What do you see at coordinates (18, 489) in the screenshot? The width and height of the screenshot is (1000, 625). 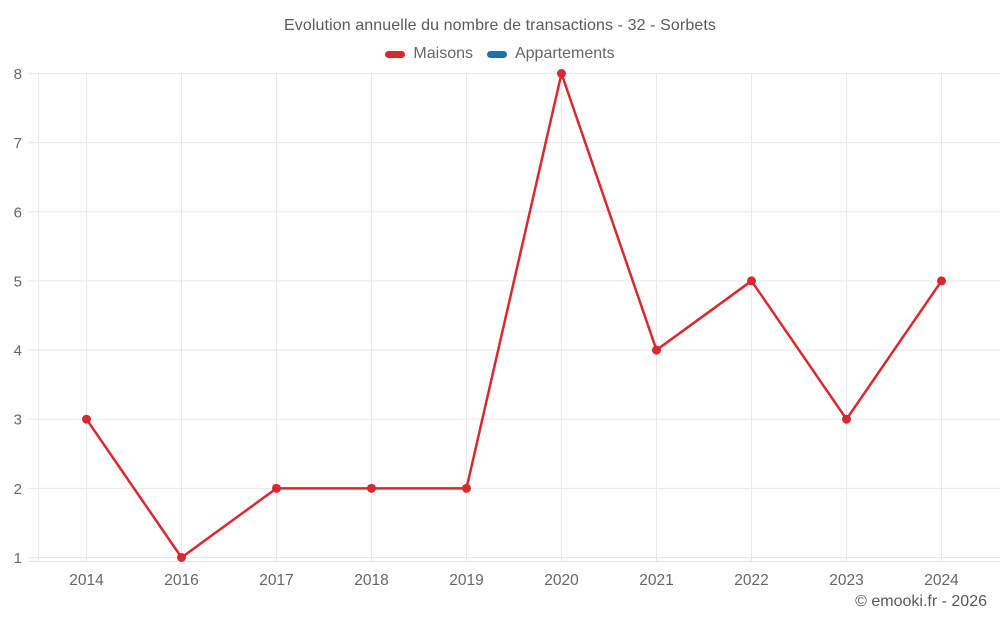 I see `y-tick-label: 2` at bounding box center [18, 489].